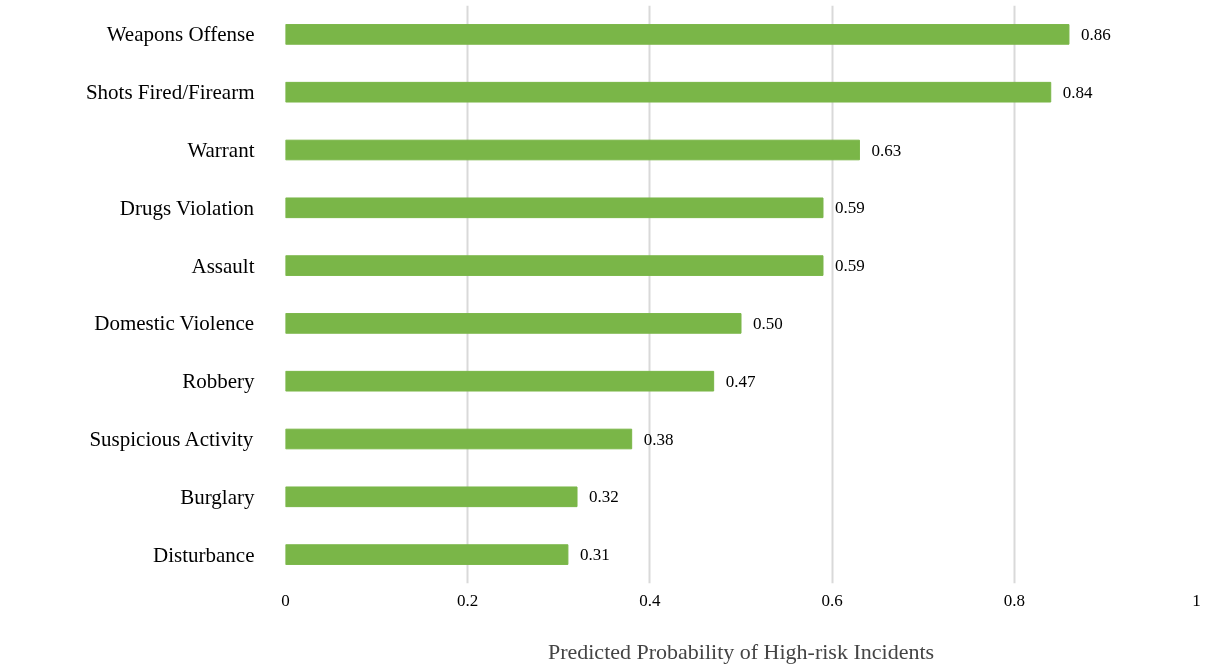  Describe the element at coordinates (886, 150) in the screenshot. I see `data-label: 0.63` at that location.